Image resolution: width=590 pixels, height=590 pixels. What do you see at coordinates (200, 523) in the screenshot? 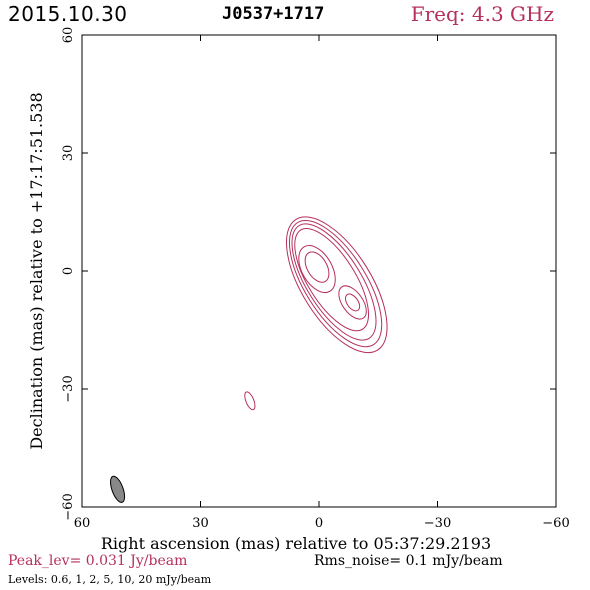
I see `x-tick-label: 30` at bounding box center [200, 523].